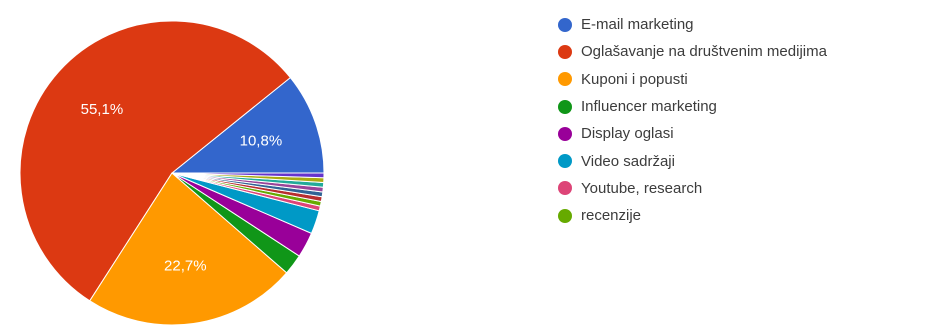 This screenshot has height=325, width=935. I want to click on legend-item-2: Kuponi i popusti, so click(692, 79).